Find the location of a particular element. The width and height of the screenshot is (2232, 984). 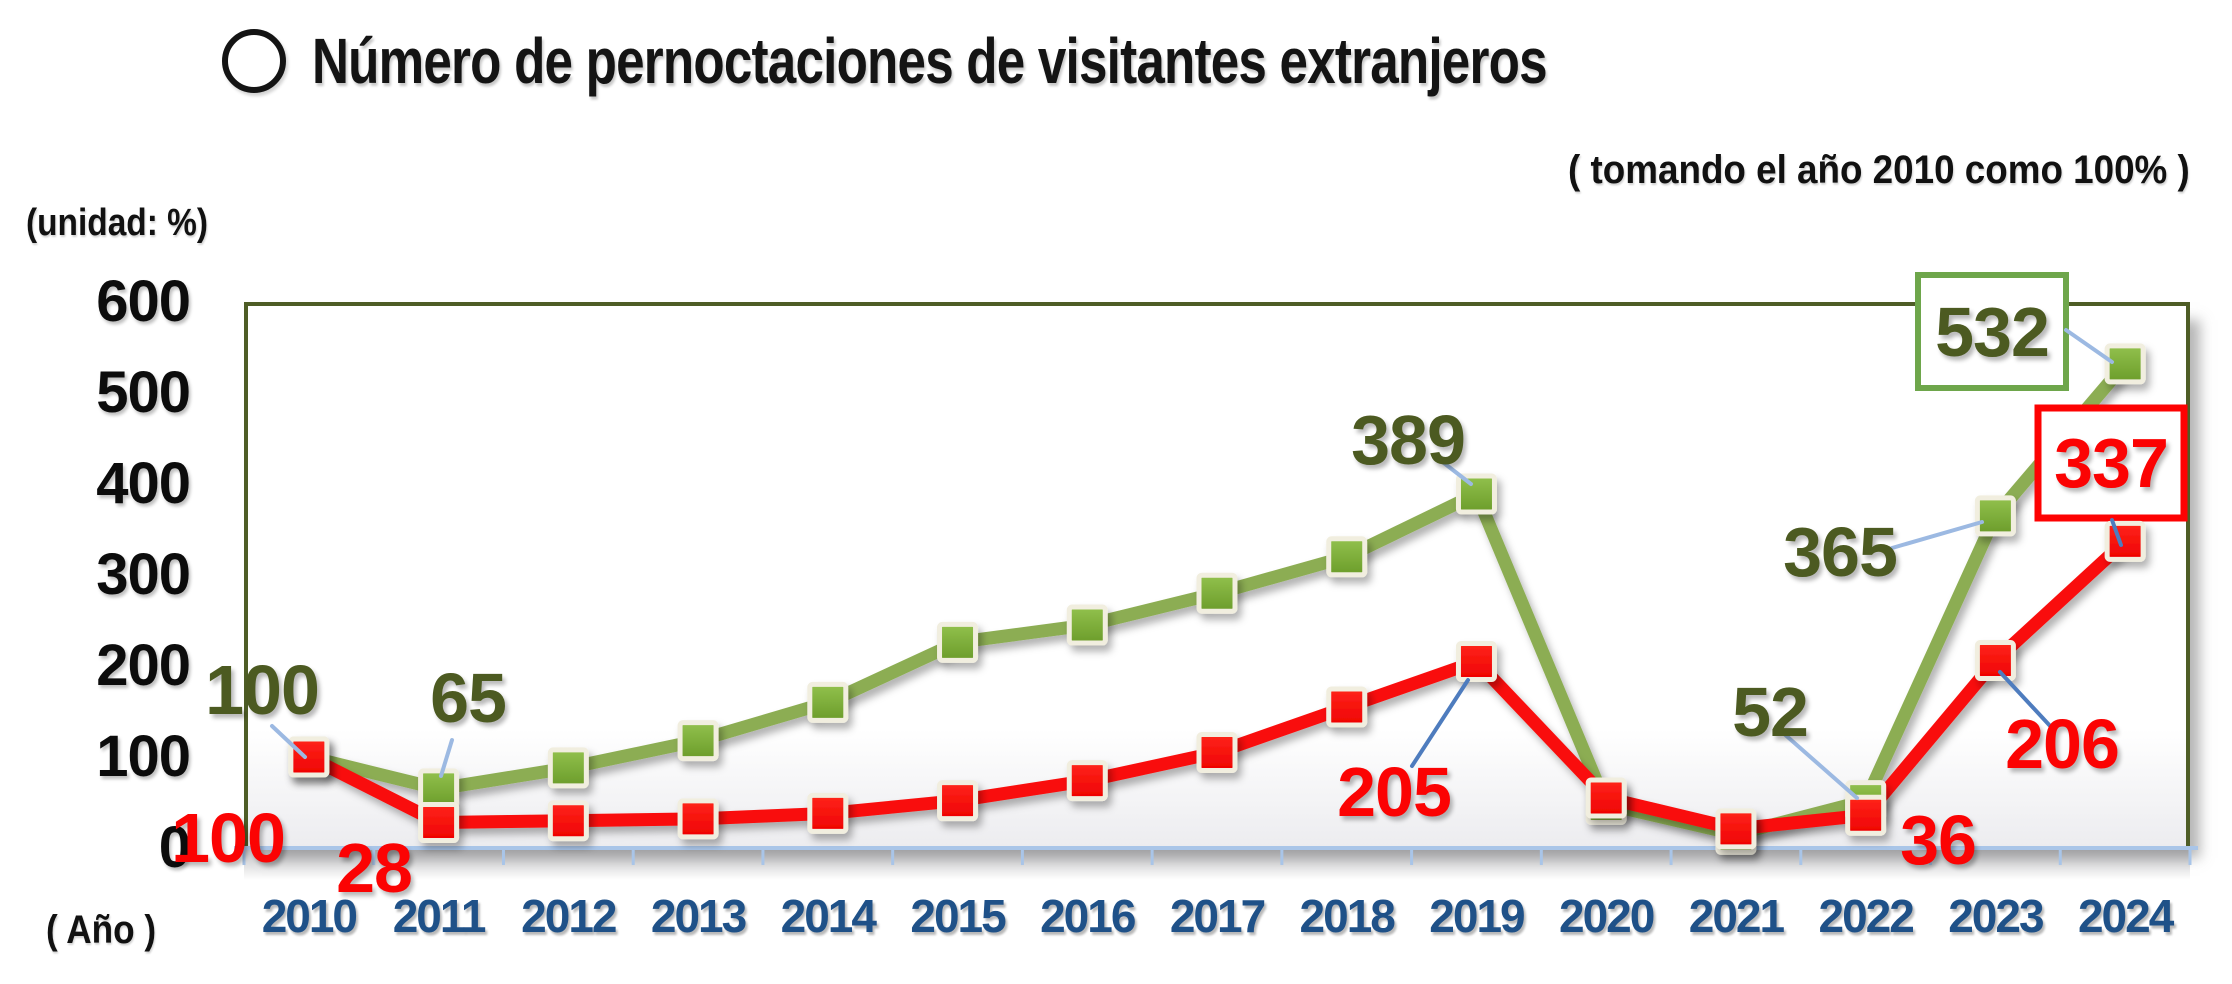

y-axis-tick-label: 0 is located at coordinates (174, 847).